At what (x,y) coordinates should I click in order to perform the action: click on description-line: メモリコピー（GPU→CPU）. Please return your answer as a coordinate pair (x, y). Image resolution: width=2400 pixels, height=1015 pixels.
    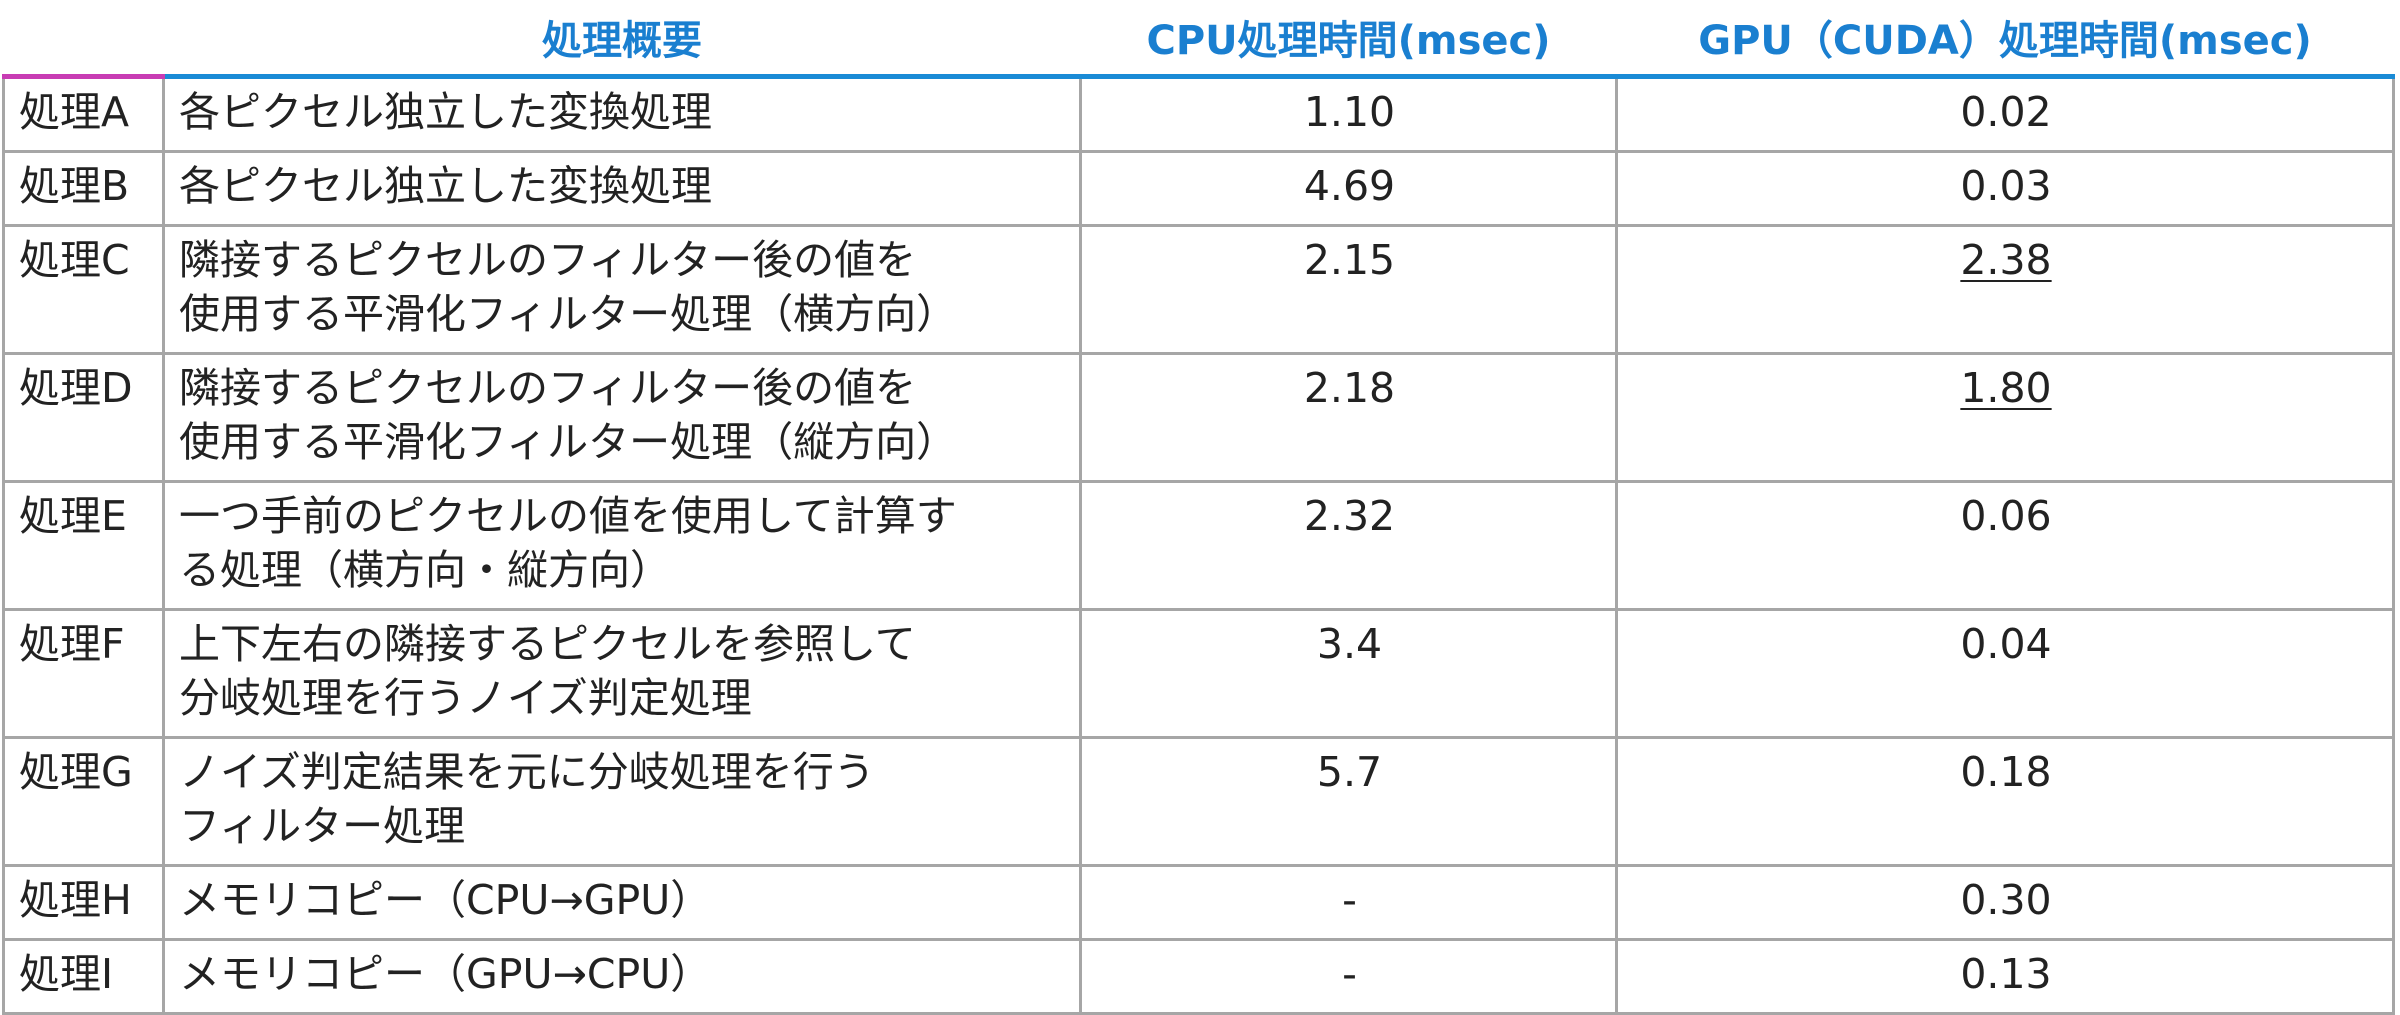
    Looking at the image, I should click on (445, 974).